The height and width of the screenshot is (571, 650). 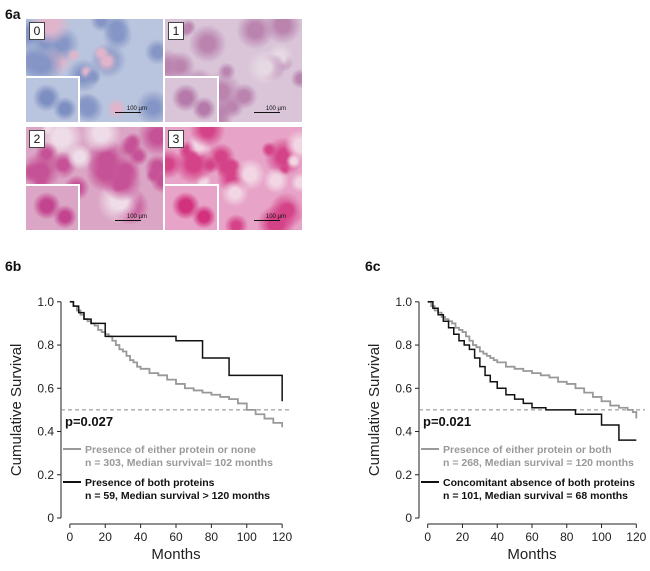 I want to click on legend-label-2: Concomitant absence of both proteins, so click(x=539, y=483).